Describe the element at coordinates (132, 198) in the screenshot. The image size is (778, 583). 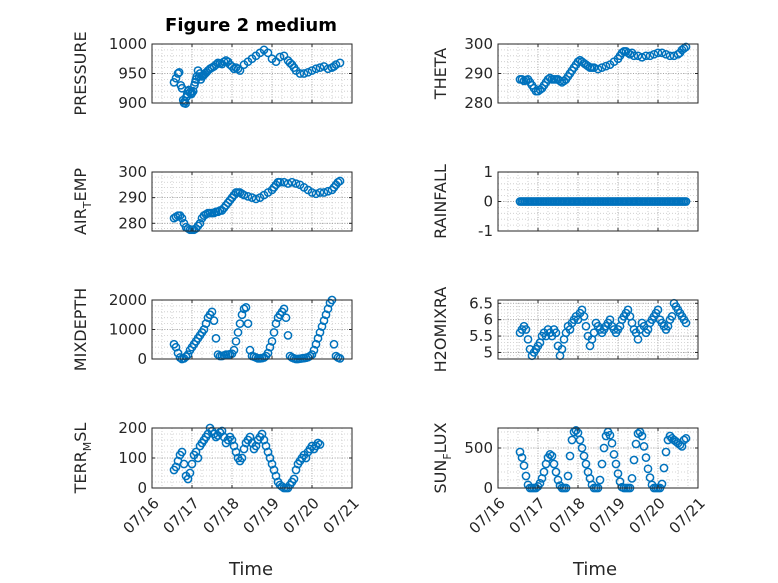
I see `y-tick-label: 290` at that location.